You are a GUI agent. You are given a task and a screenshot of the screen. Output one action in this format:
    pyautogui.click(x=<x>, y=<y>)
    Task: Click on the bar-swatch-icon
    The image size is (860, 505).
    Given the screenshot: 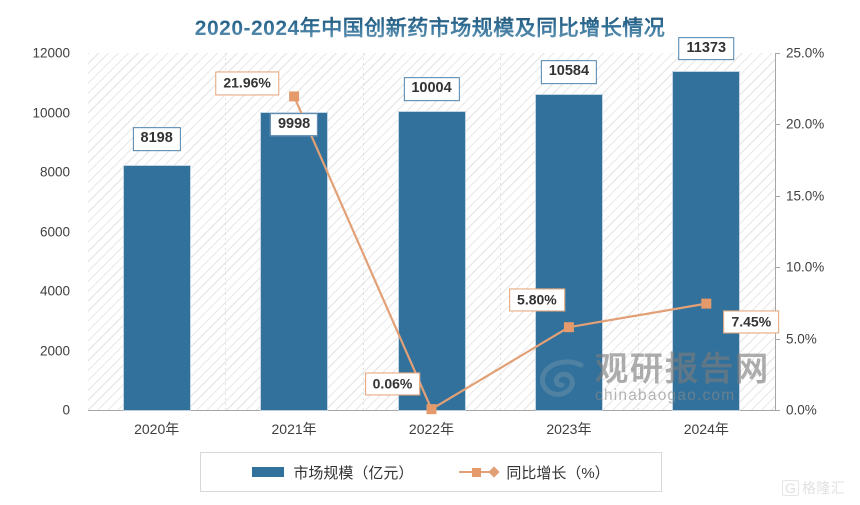 What is the action you would take?
    pyautogui.click(x=268, y=472)
    